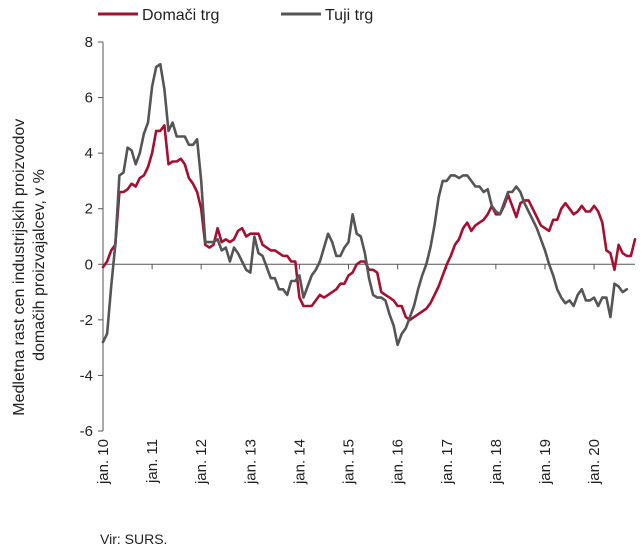 The image size is (642, 555). I want to click on y-tick-label: 4, so click(89, 153).